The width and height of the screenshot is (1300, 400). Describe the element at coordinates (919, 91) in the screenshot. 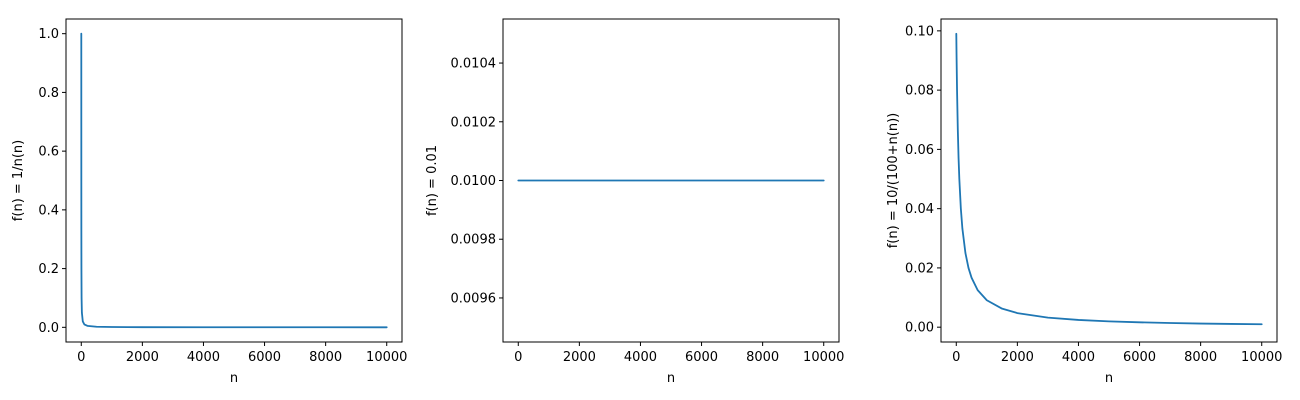

I see `y-tick-label: 0.08` at that location.